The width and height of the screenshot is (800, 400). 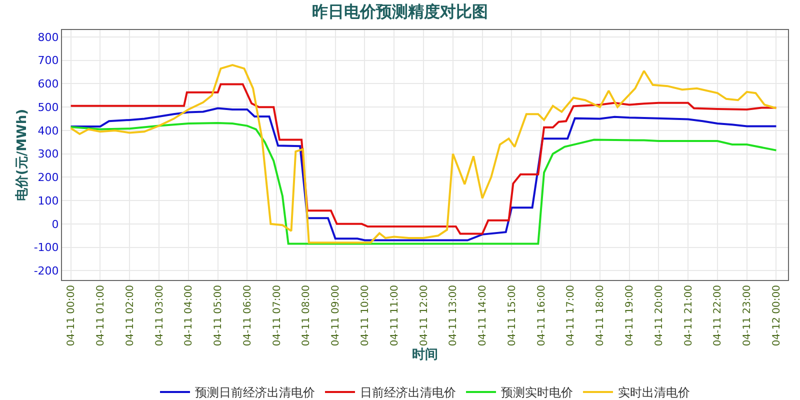 I want to click on x-axis-title: 时间, so click(x=425, y=355).